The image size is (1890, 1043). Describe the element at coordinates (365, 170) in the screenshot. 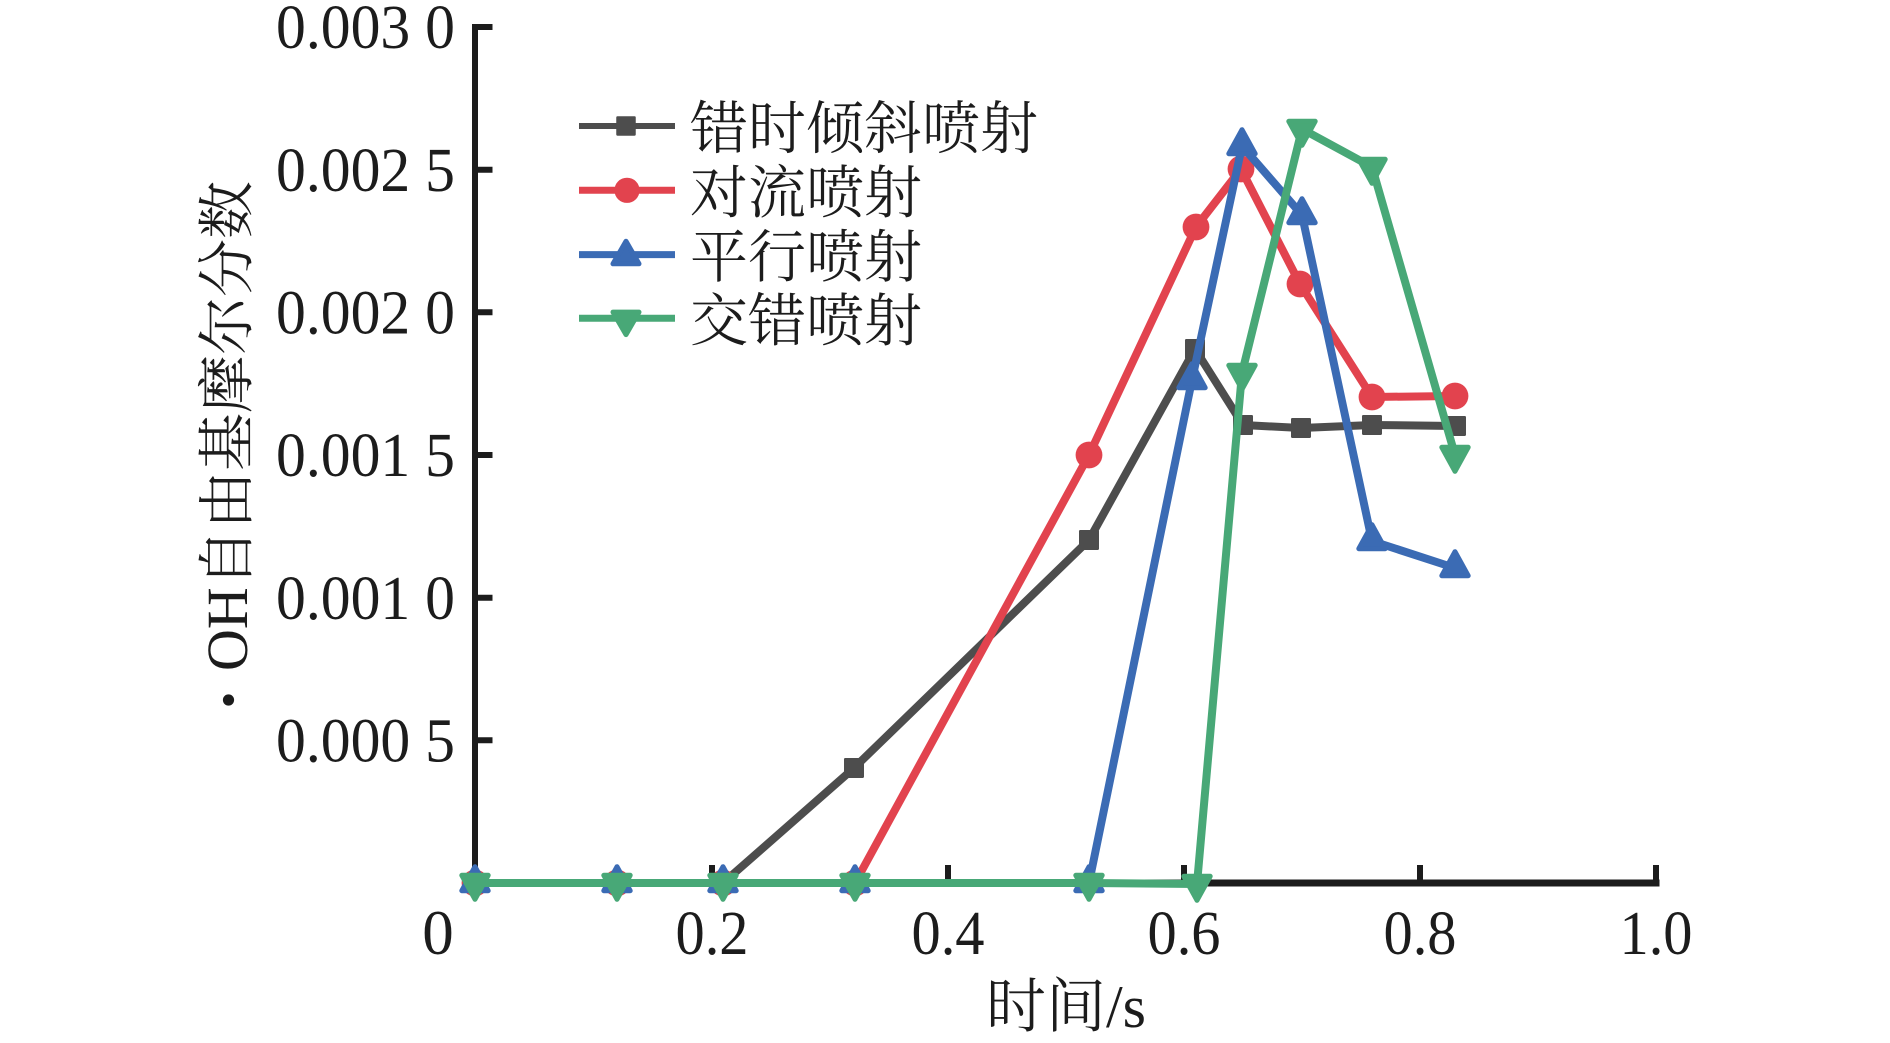

I see `svg-text: 0.002 5` at that location.